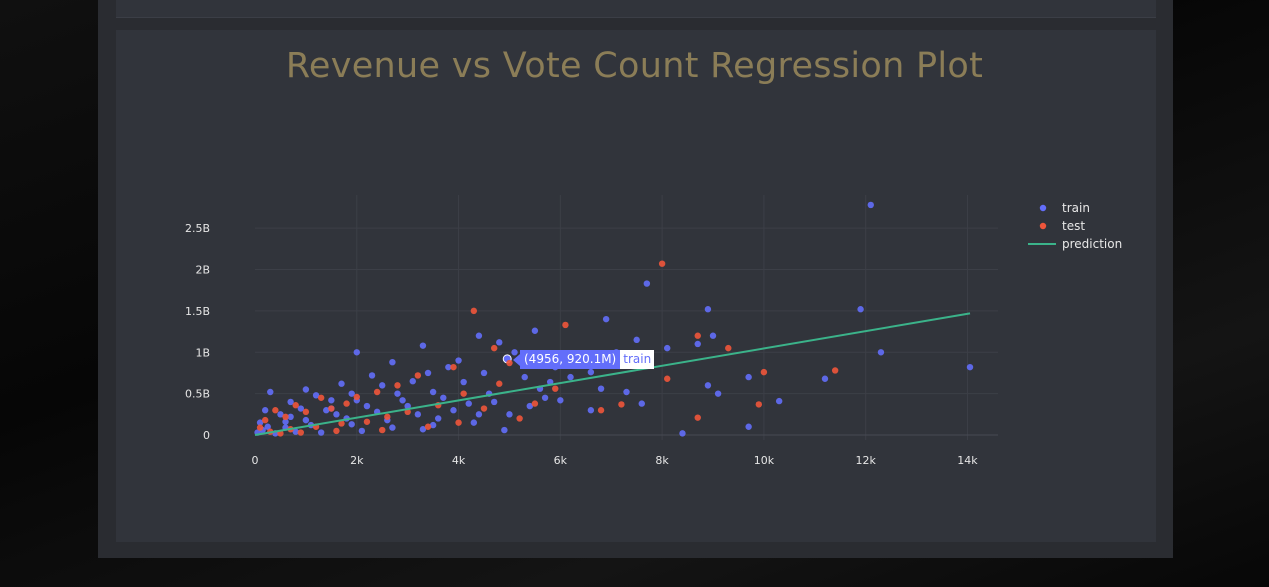 The height and width of the screenshot is (587, 1269). I want to click on legend-prediction-label: prediction, so click(1092, 244).